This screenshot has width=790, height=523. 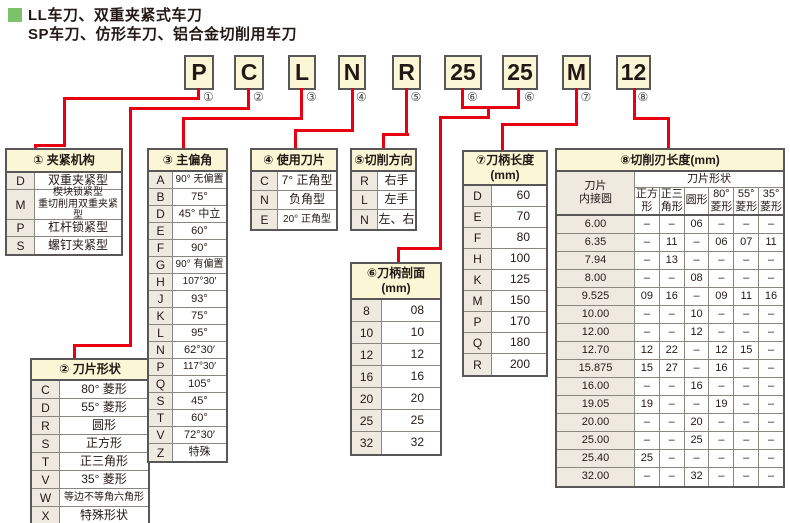 What do you see at coordinates (505, 259) in the screenshot?
I see `table-row: H 100` at bounding box center [505, 259].